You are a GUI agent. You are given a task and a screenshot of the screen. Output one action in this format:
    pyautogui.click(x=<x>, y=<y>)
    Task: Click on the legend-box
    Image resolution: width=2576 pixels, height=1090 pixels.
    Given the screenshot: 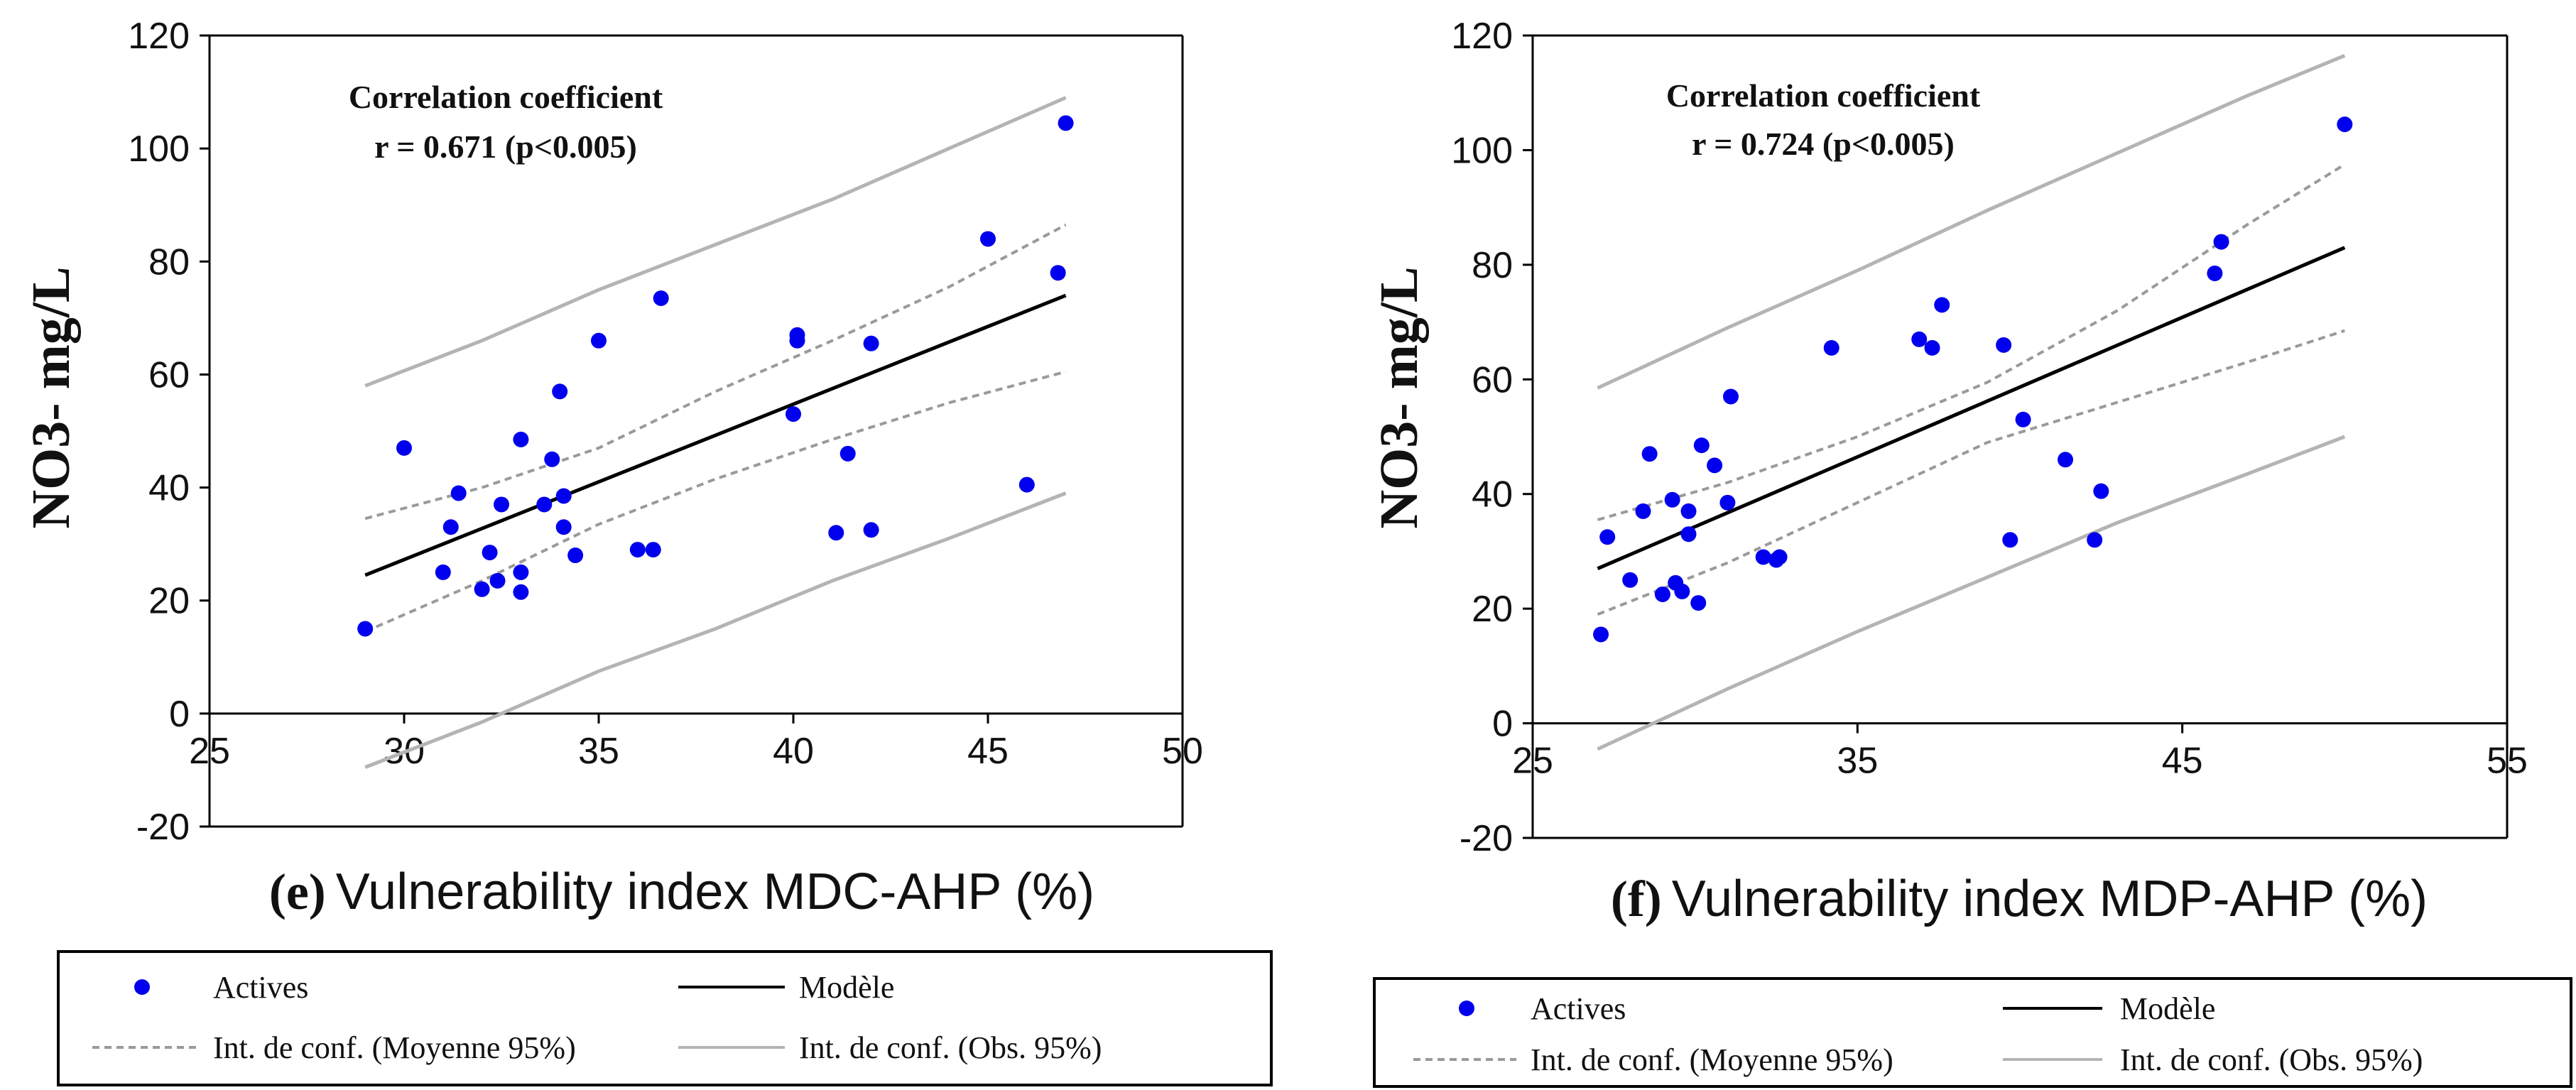 What is the action you would take?
    pyautogui.click(x=665, y=1018)
    